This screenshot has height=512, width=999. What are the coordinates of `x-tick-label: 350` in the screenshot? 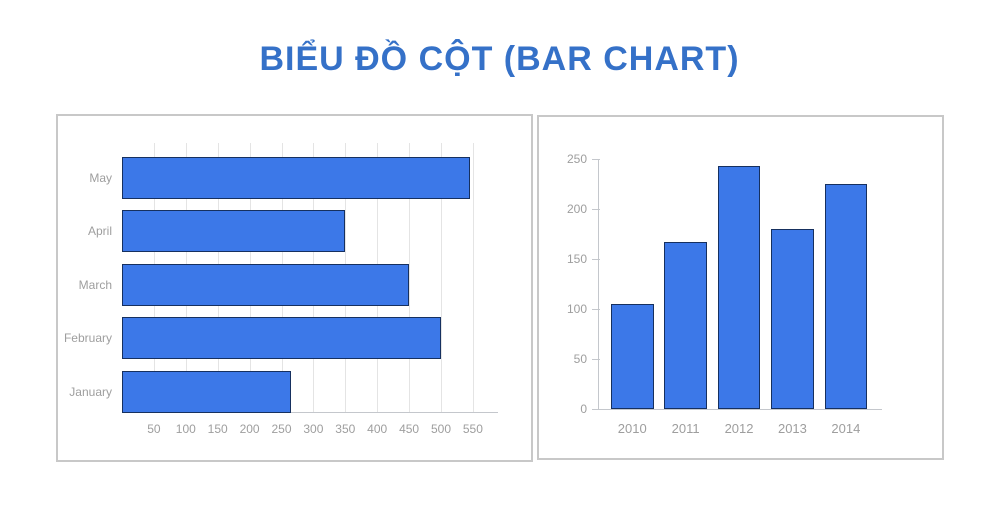 It's located at (345, 429).